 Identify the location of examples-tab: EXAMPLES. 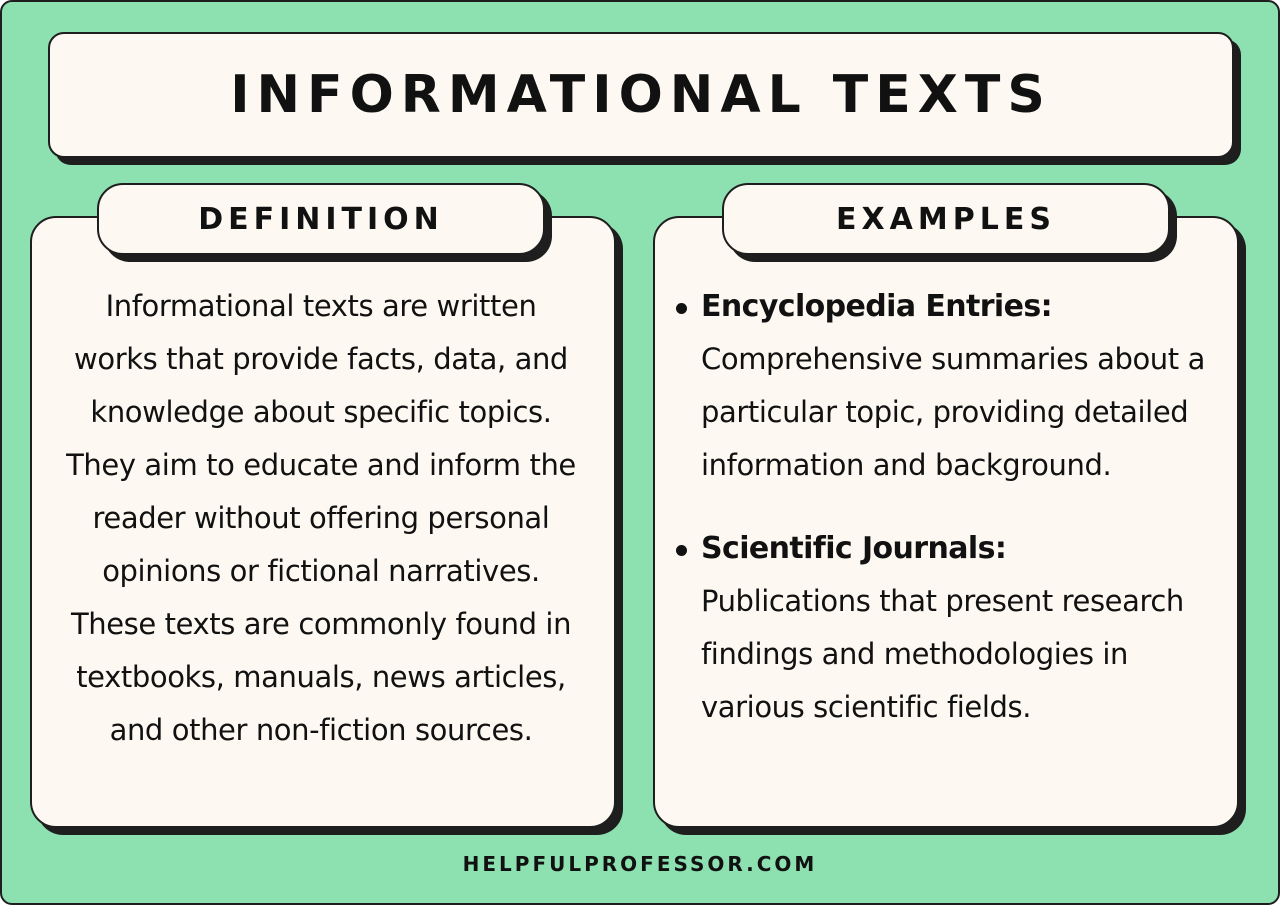
(946, 219).